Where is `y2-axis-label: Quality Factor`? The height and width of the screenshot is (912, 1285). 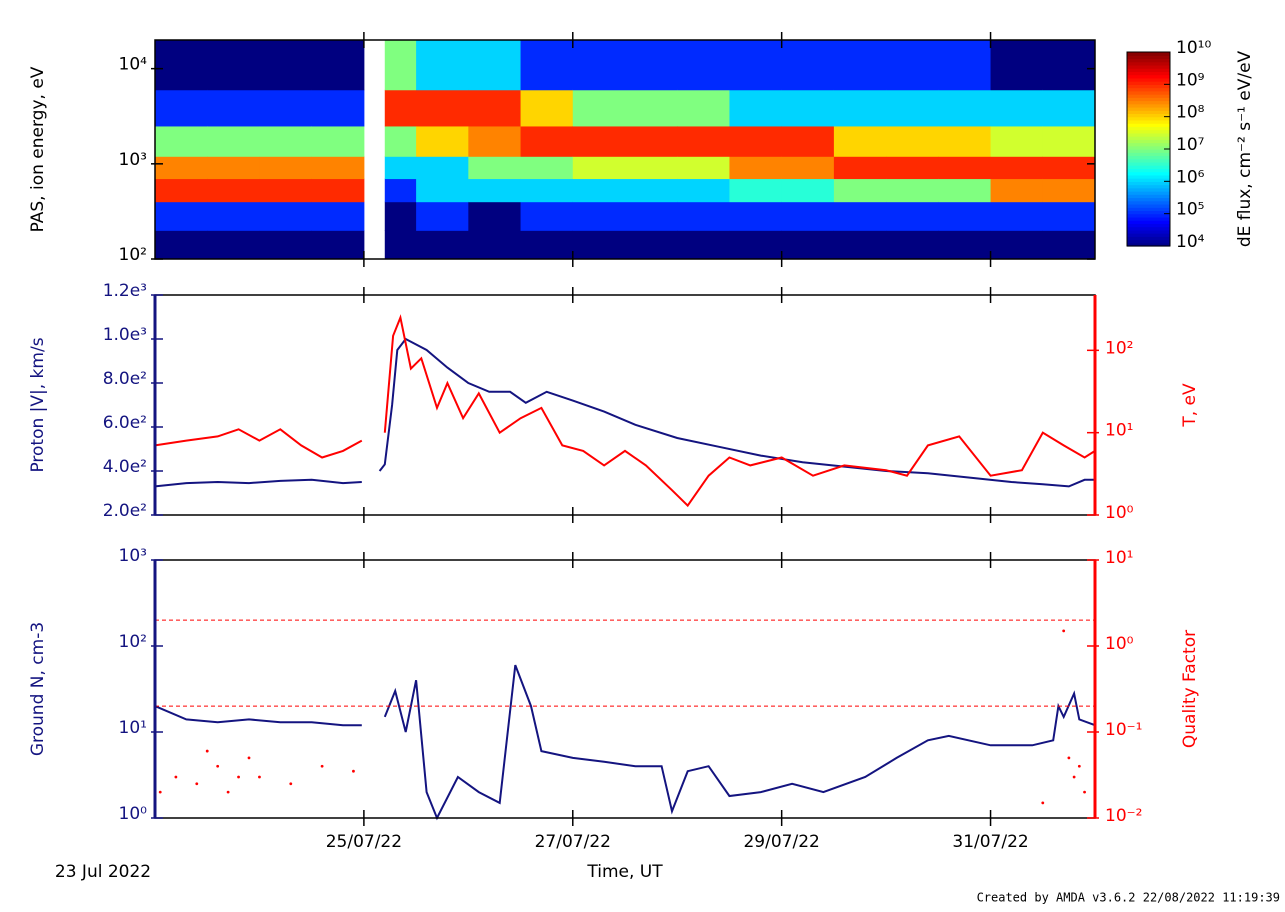
y2-axis-label: Quality Factor is located at coordinates (1190, 689).